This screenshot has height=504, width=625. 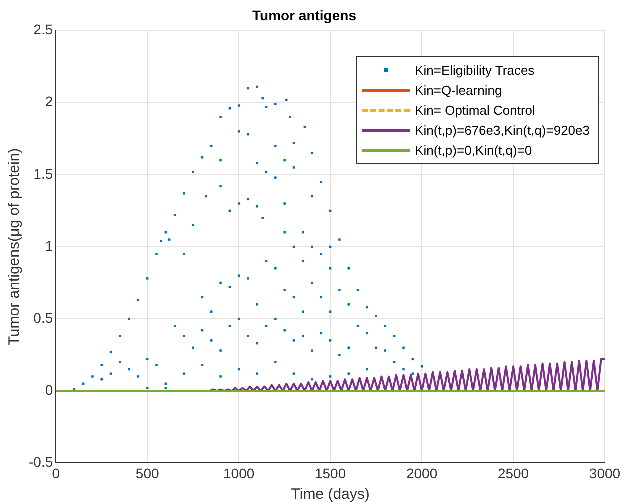 I want to click on legend-label: Kin=Q-learning, so click(x=458, y=90).